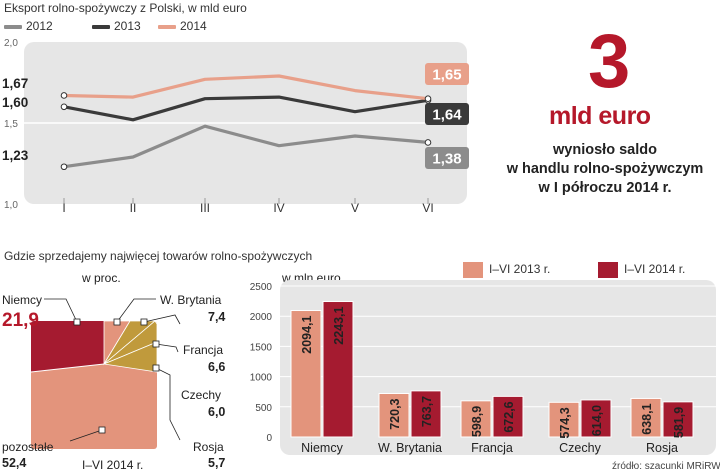 Image resolution: width=720 pixels, height=474 pixels. I want to click on saldo-line-1: wyniosło saldo, so click(605, 150).